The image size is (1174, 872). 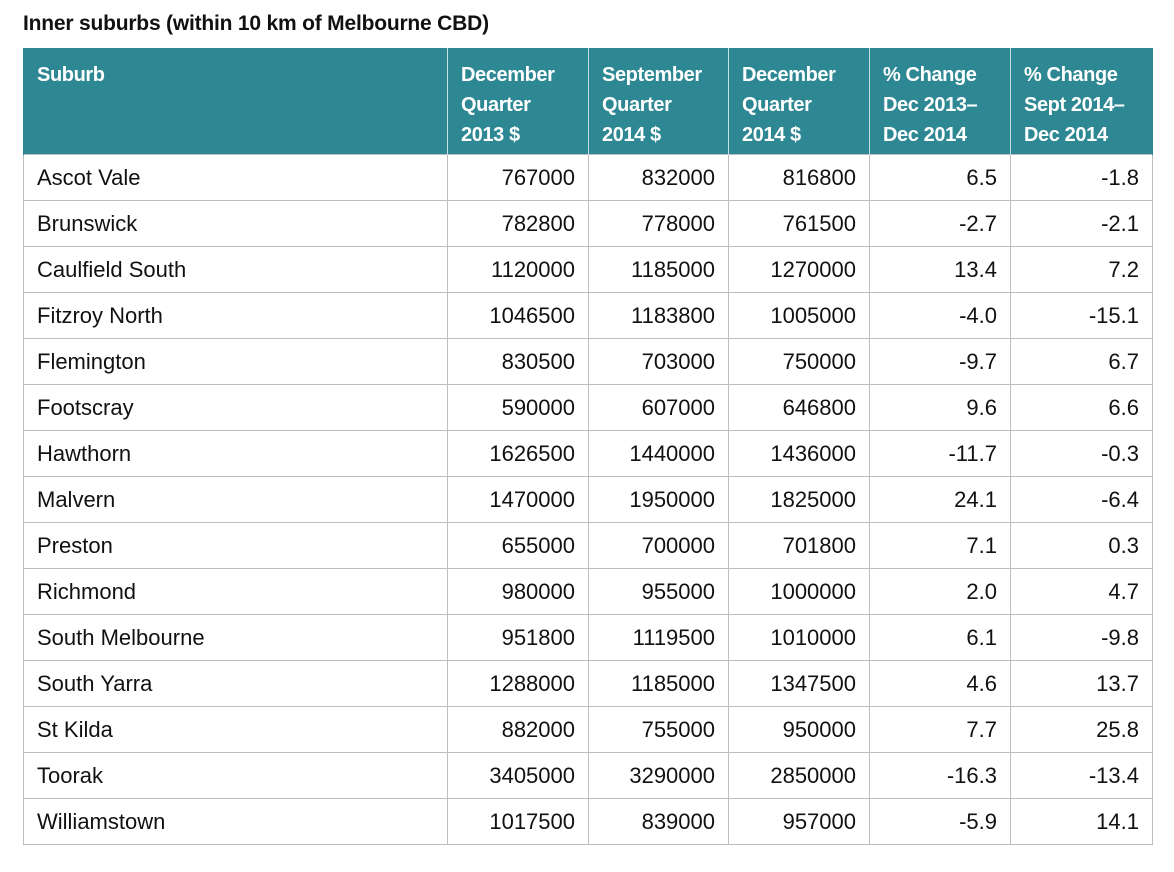 I want to click on suburb-cell: St Kilda, so click(x=235, y=729).